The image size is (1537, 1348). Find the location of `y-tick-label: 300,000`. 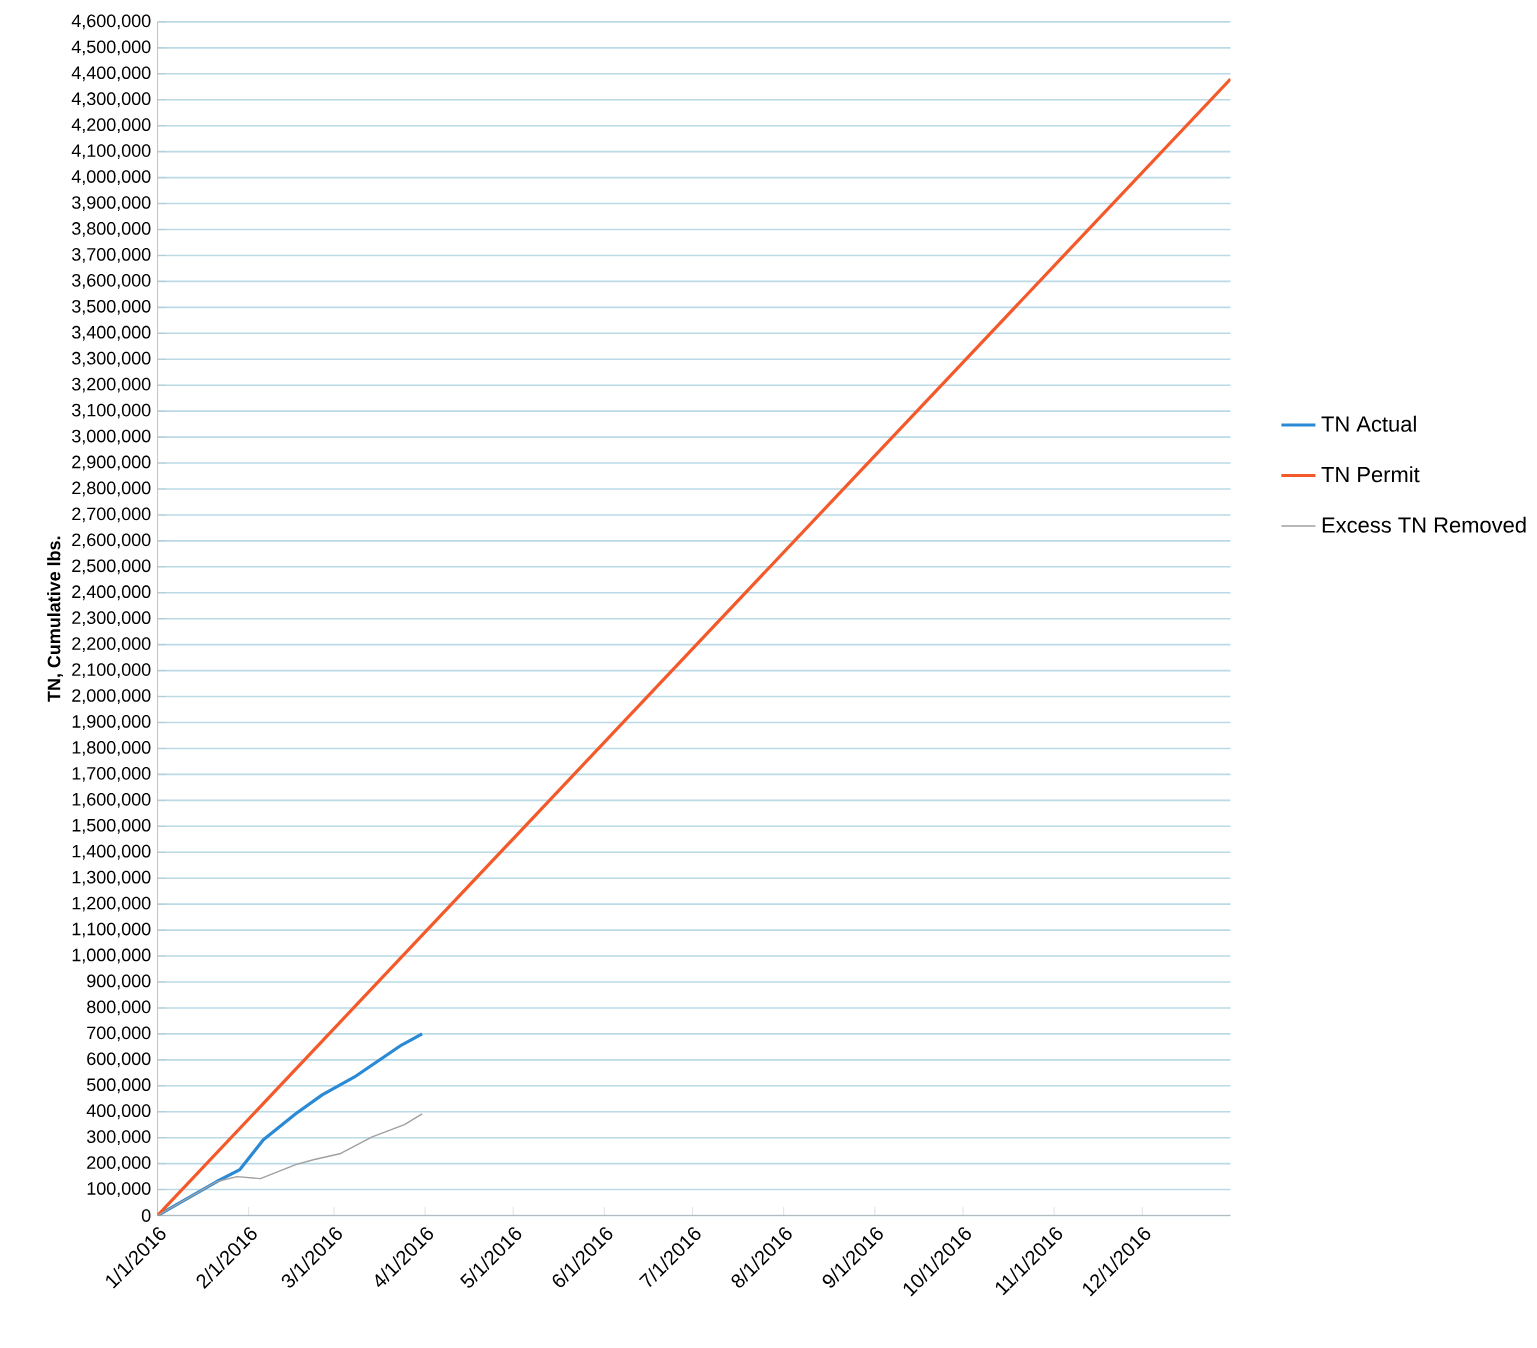

y-tick-label: 300,000 is located at coordinates (118, 1138).